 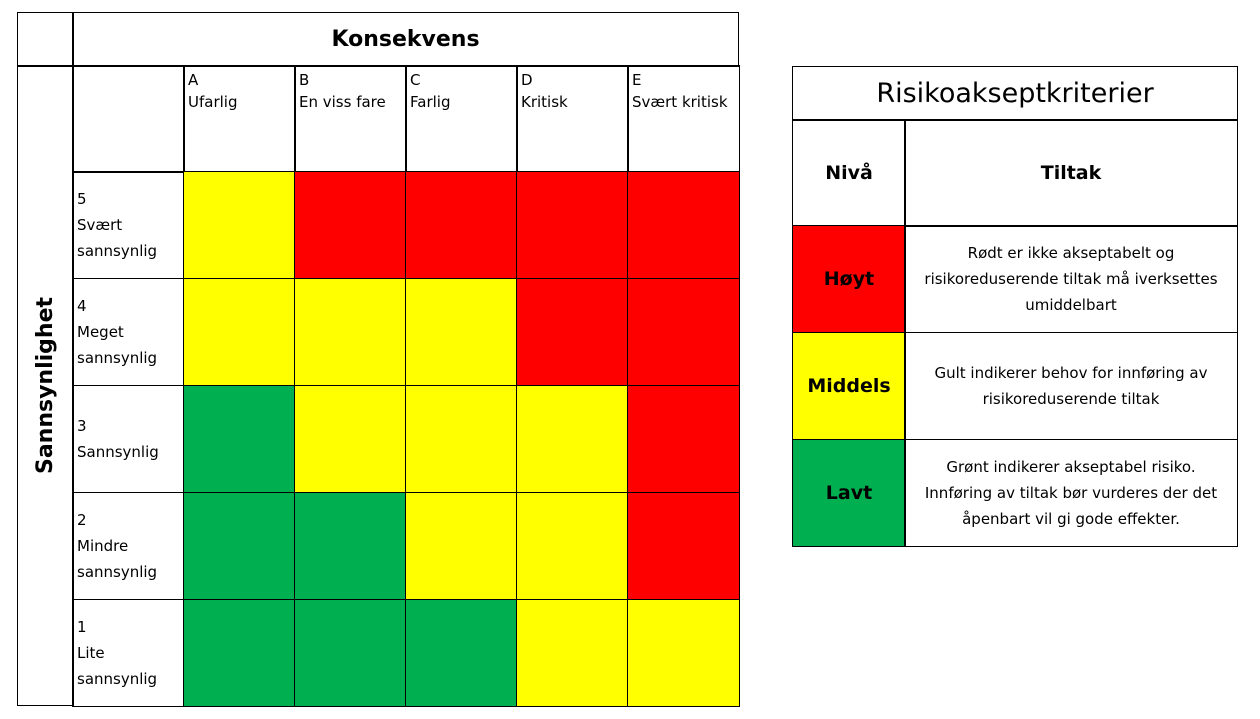 What do you see at coordinates (118, 452) in the screenshot?
I see `row-label-line: Sannsynlig` at bounding box center [118, 452].